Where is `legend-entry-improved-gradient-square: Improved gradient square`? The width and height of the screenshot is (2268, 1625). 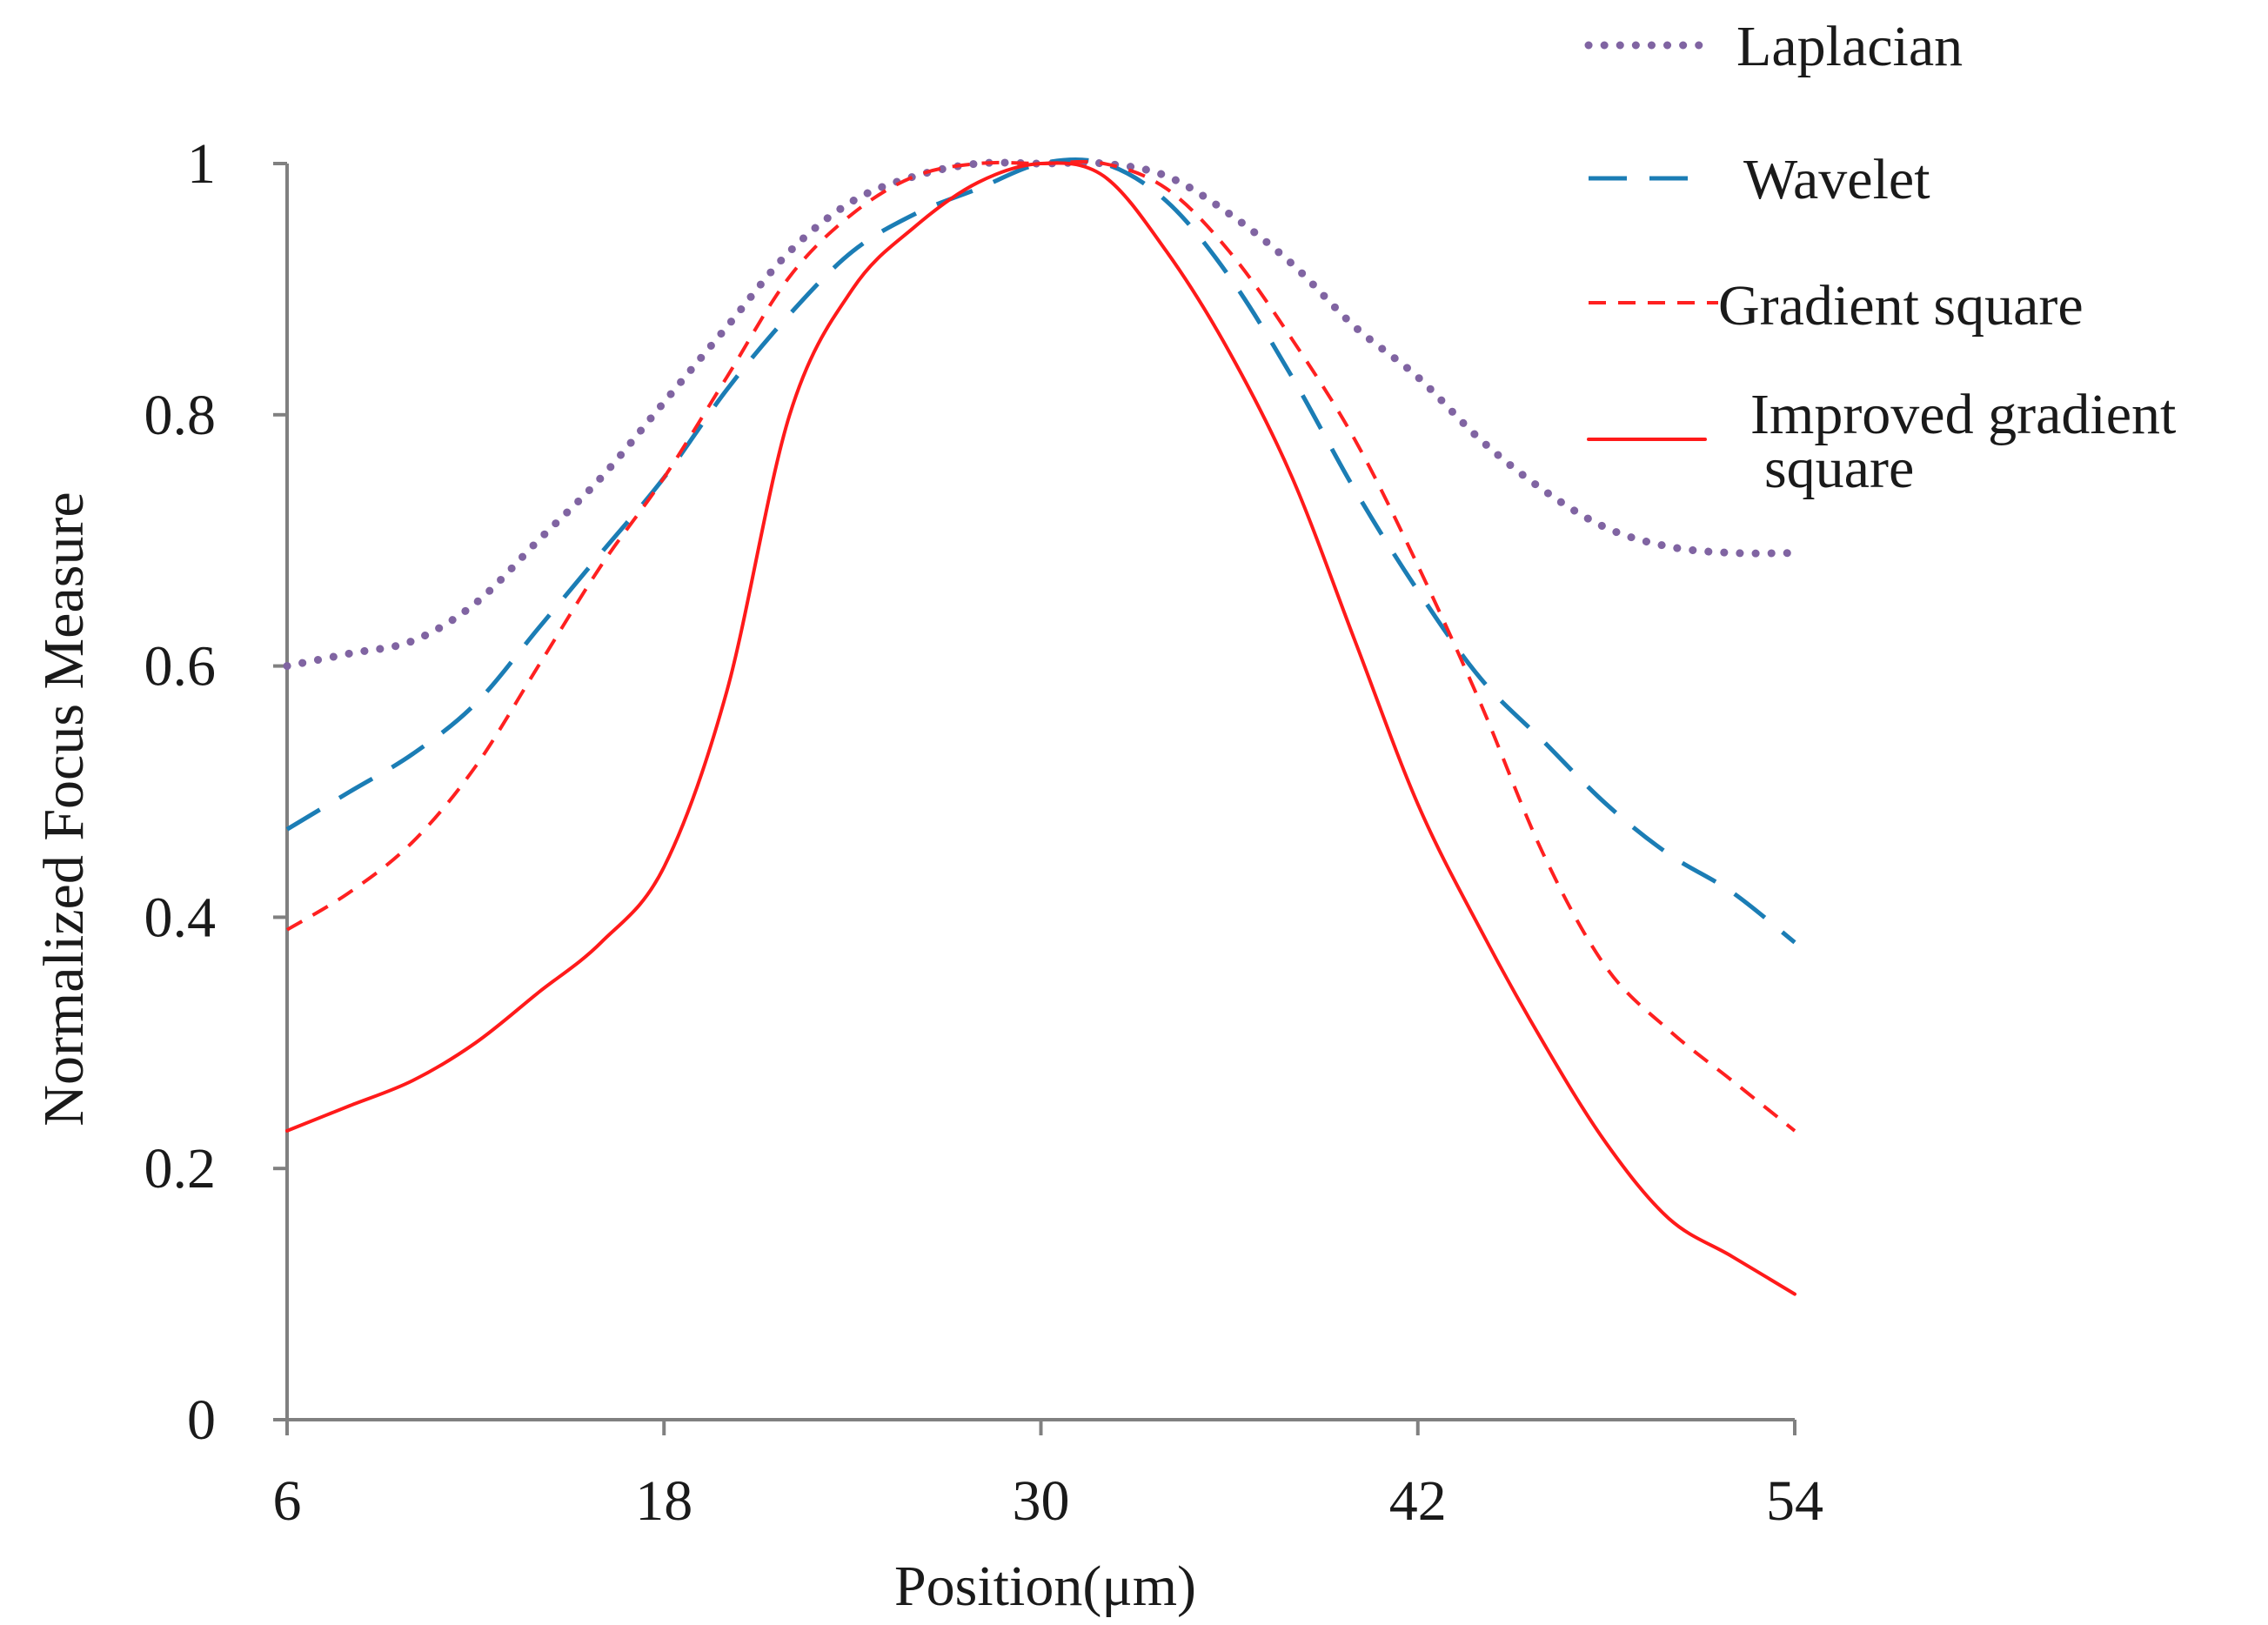
legend-entry-improved-gradient-square: Improved gradient square is located at coordinates (1882, 441).